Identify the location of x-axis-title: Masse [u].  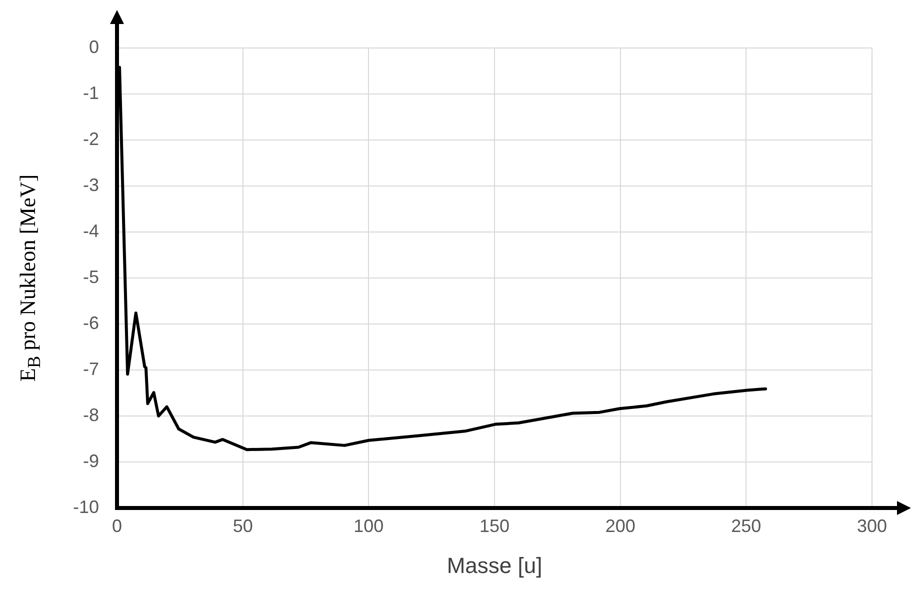
(494, 565).